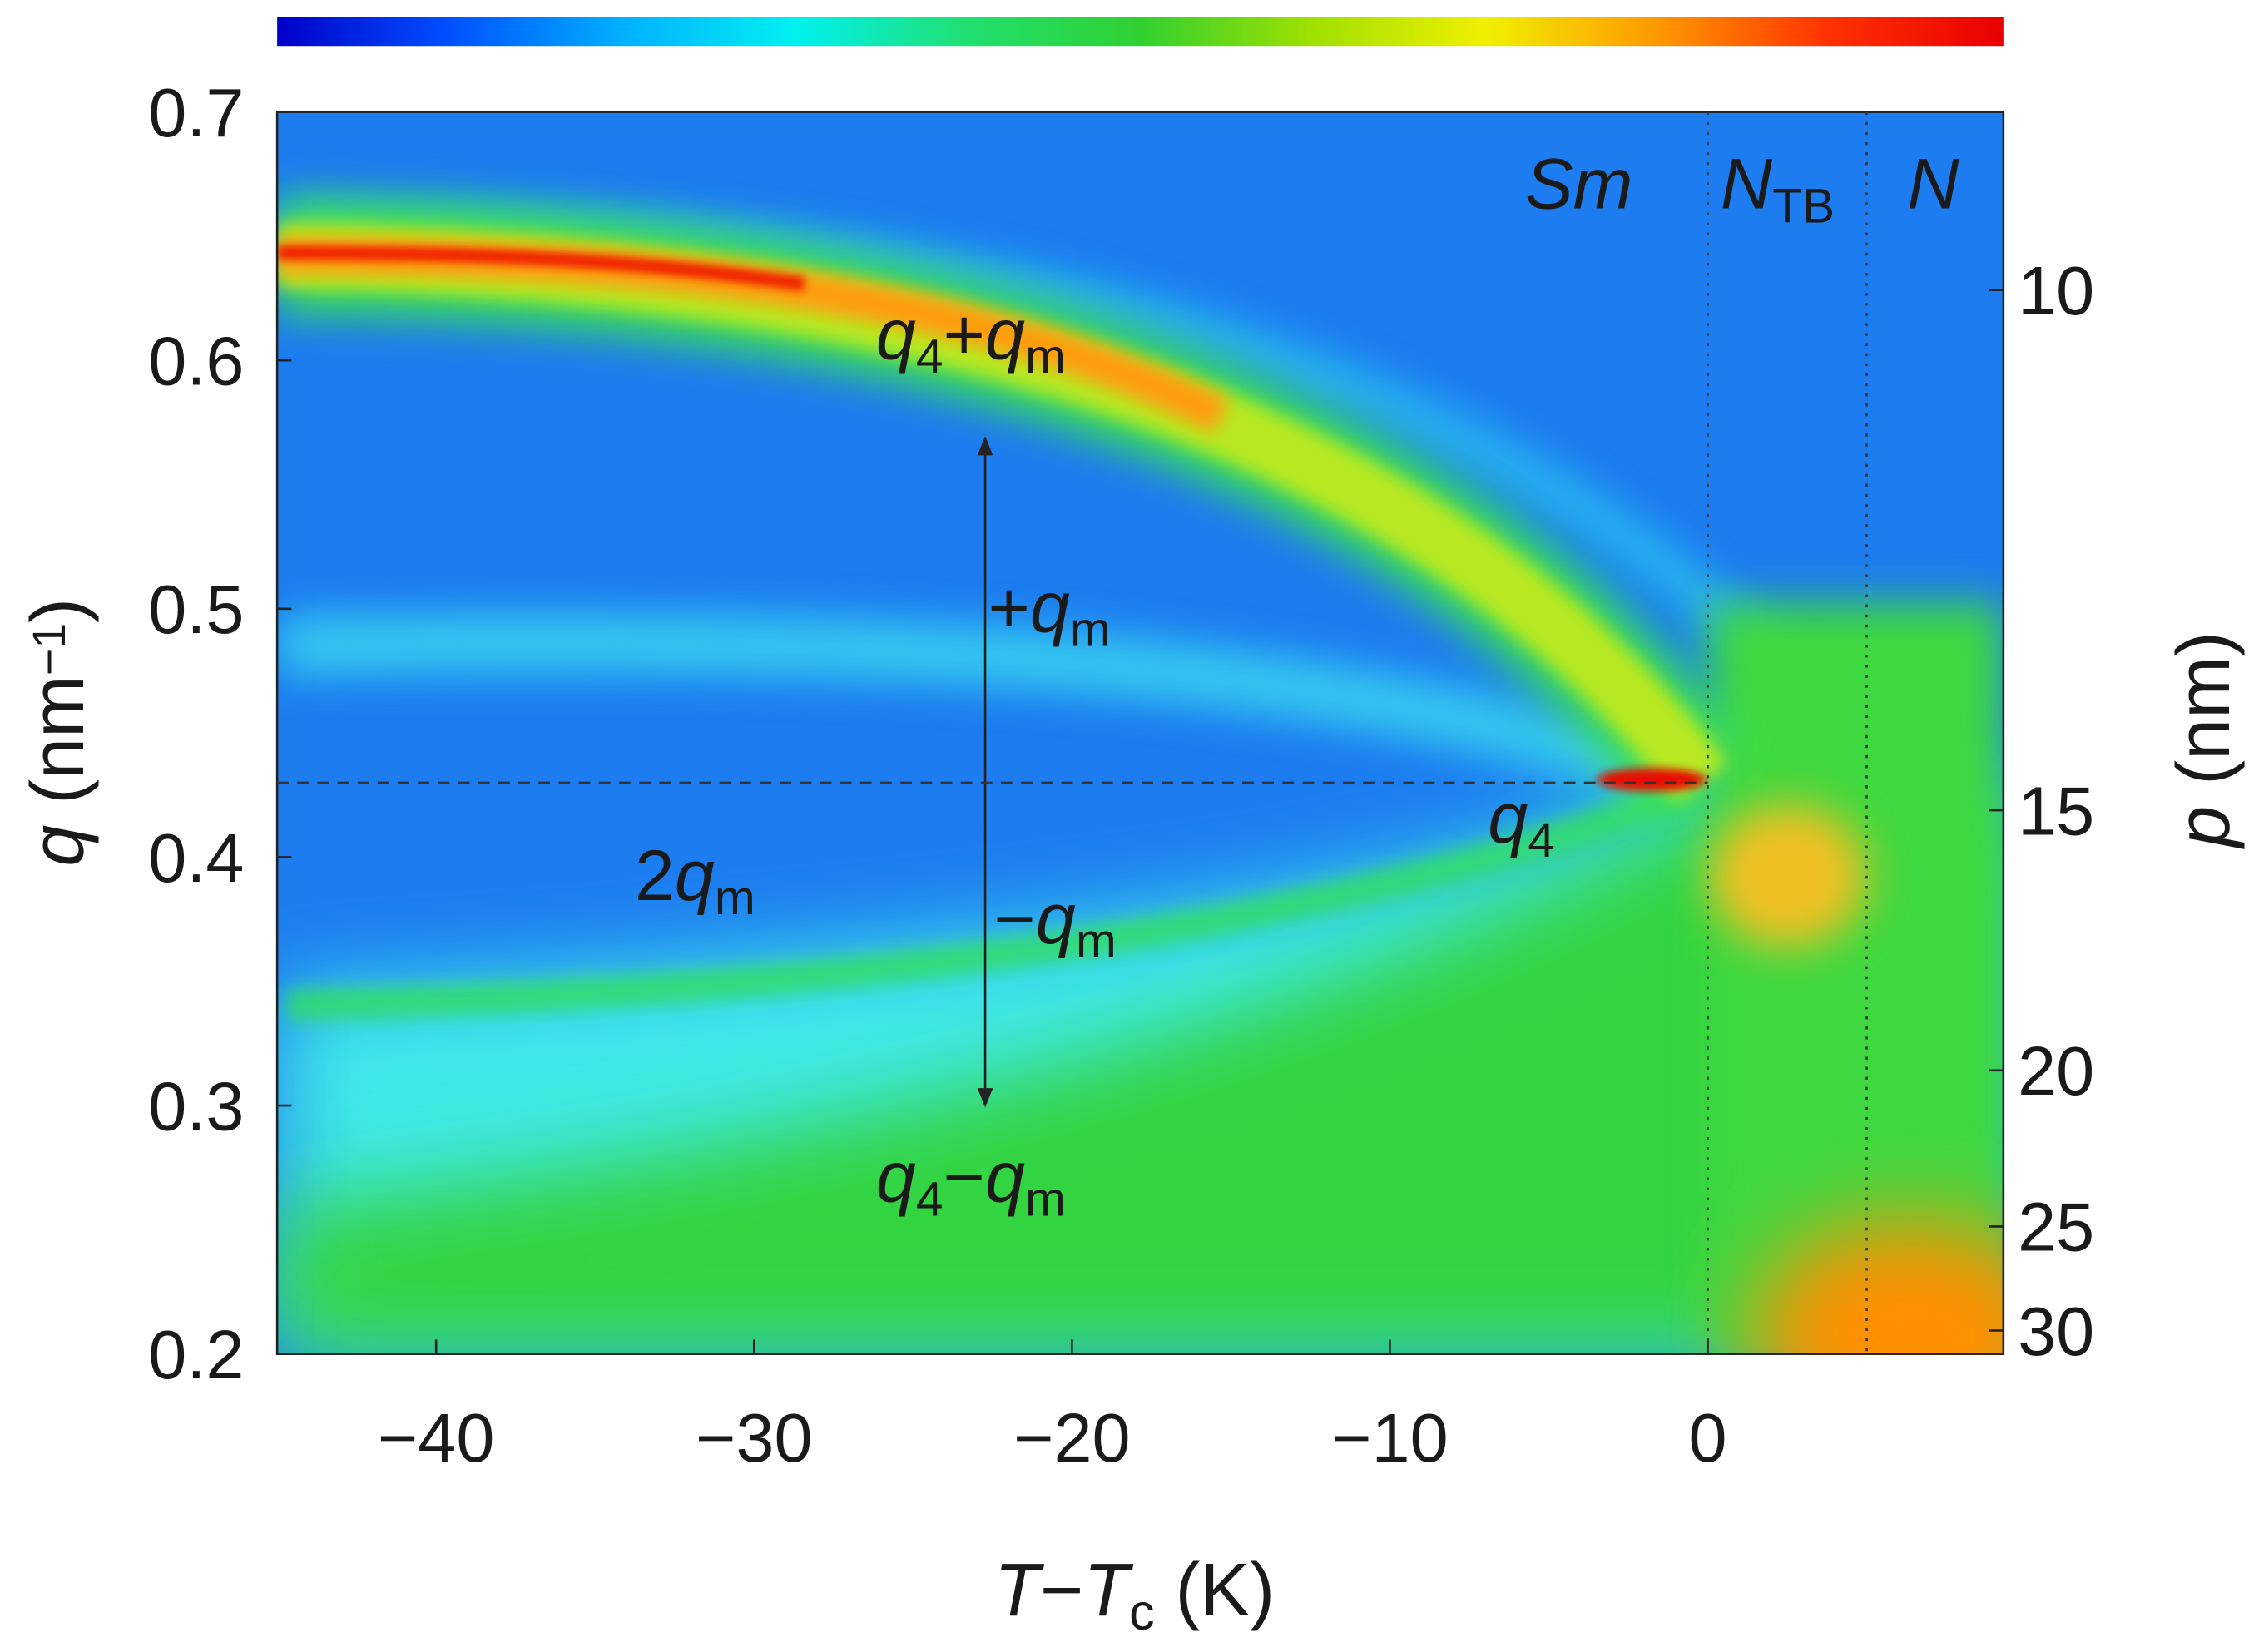  Describe the element at coordinates (2056, 1227) in the screenshot. I see `y2-tick-label: 25` at that location.